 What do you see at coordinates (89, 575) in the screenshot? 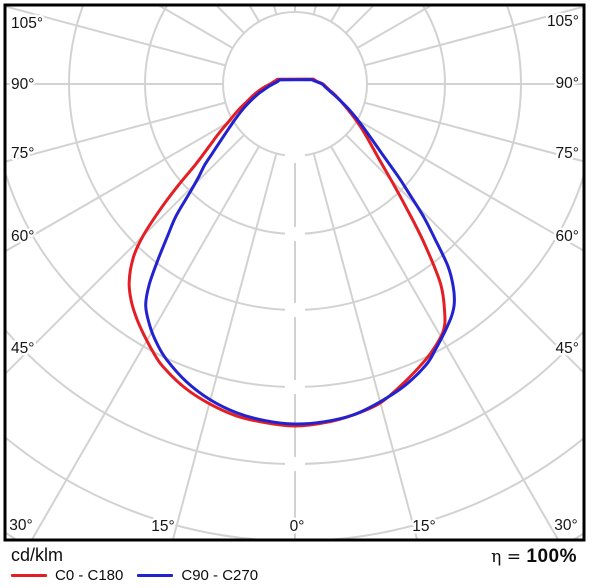
I see `legend-label-c0-c180: C0 - C180` at bounding box center [89, 575].